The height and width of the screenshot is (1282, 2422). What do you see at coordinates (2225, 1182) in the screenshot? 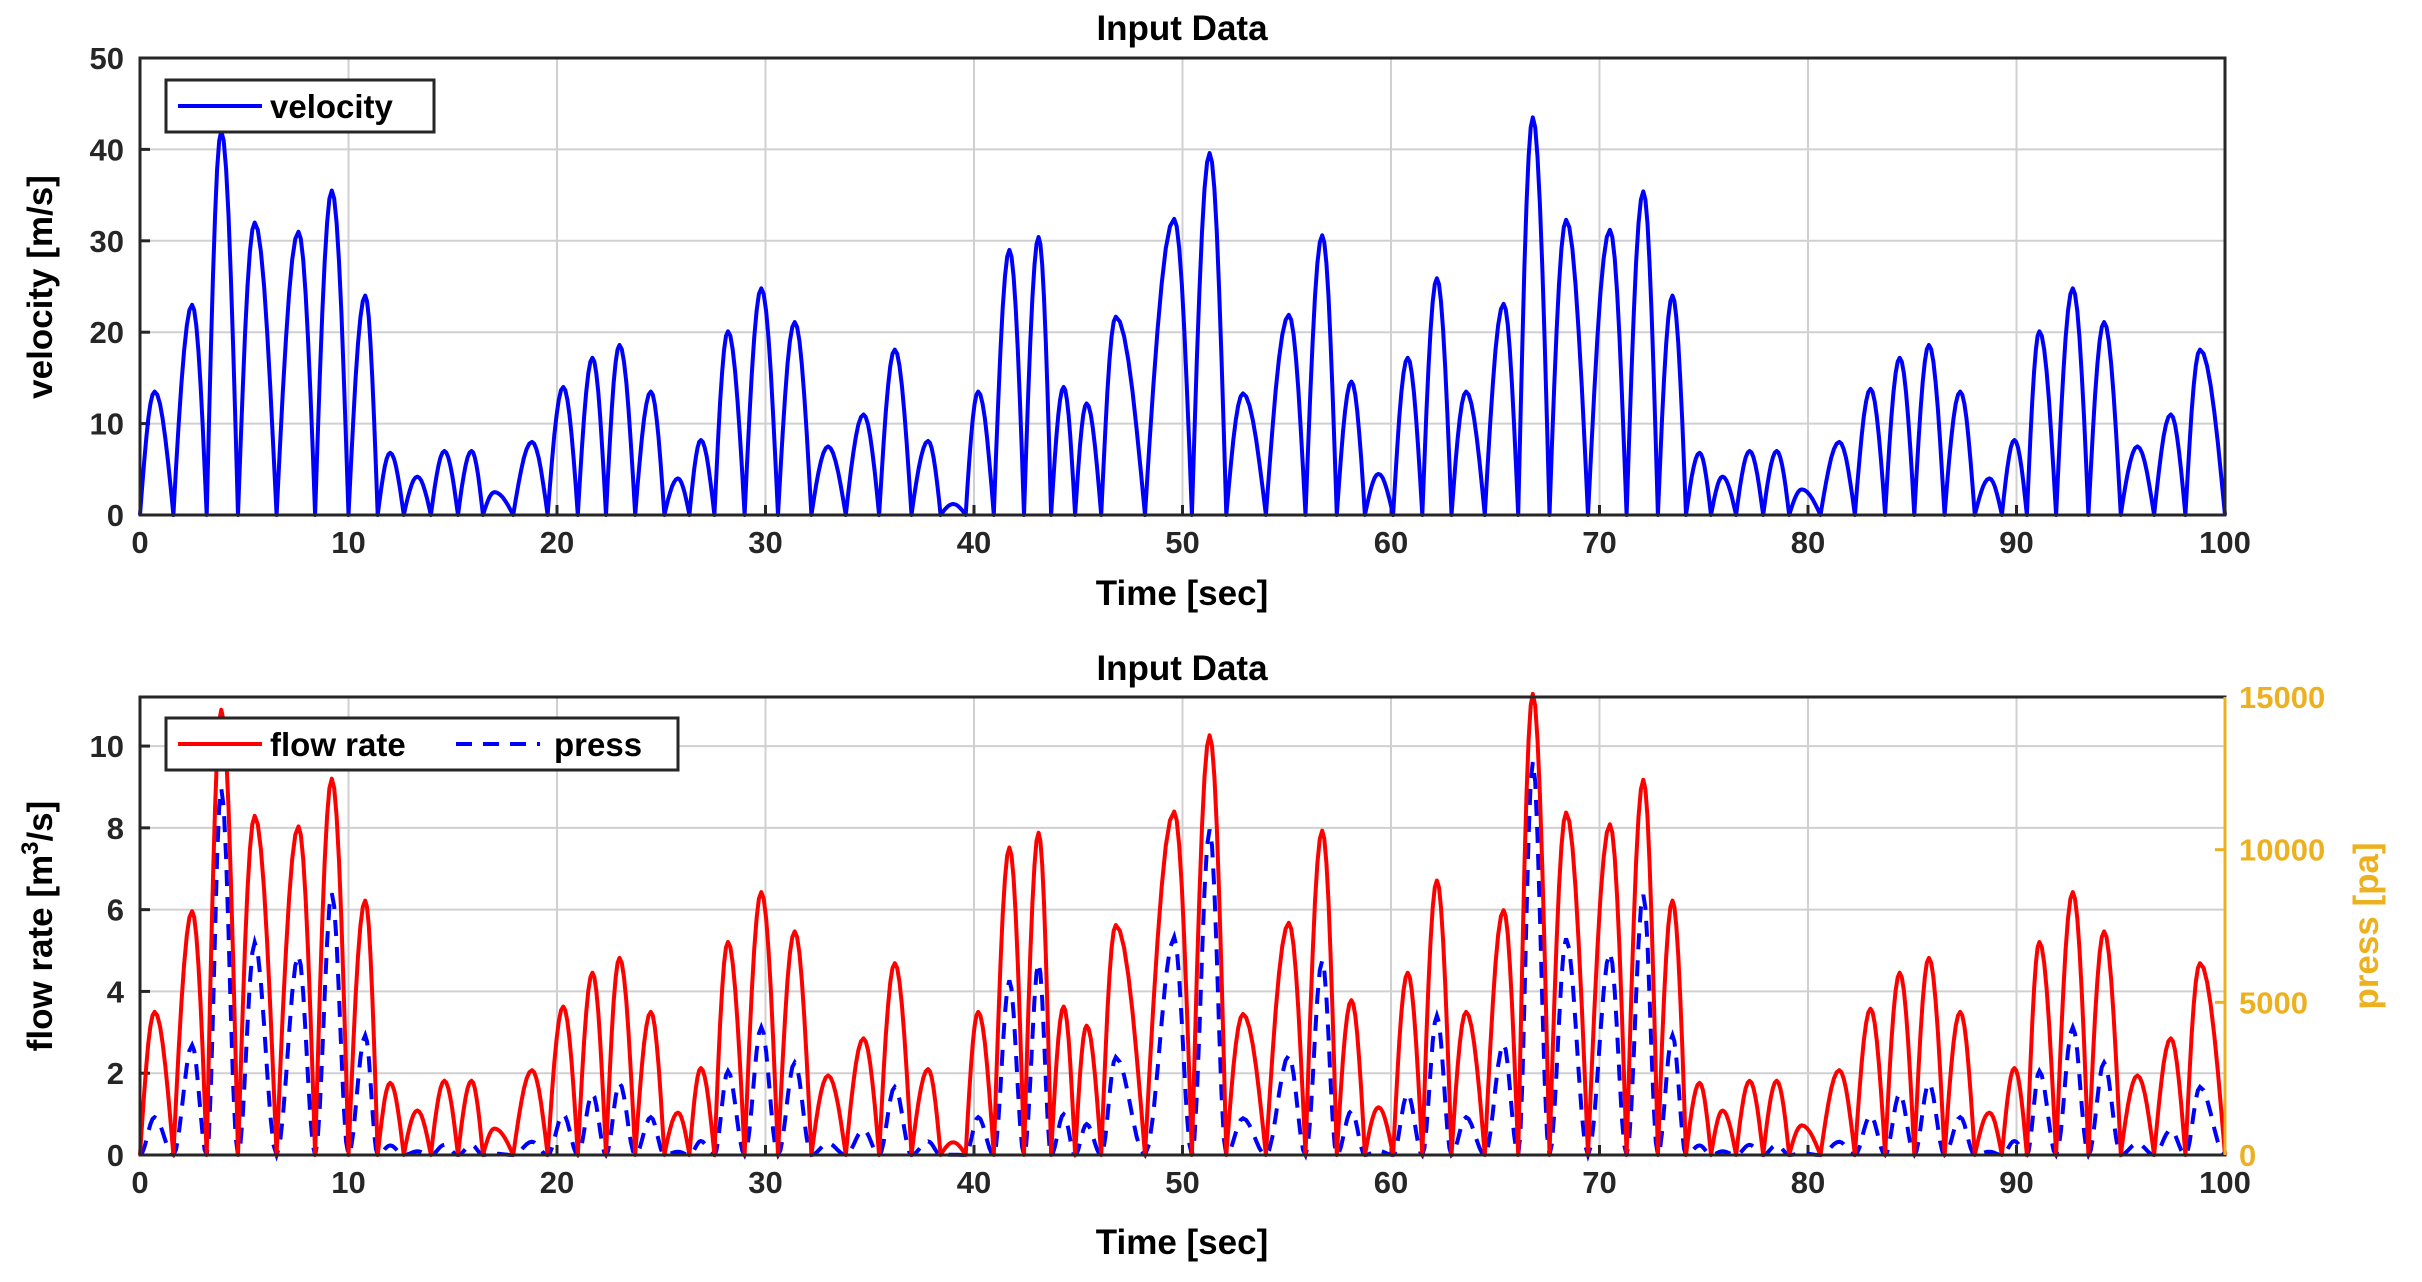
I see `bottom-xtick-label: 100` at bounding box center [2225, 1182].